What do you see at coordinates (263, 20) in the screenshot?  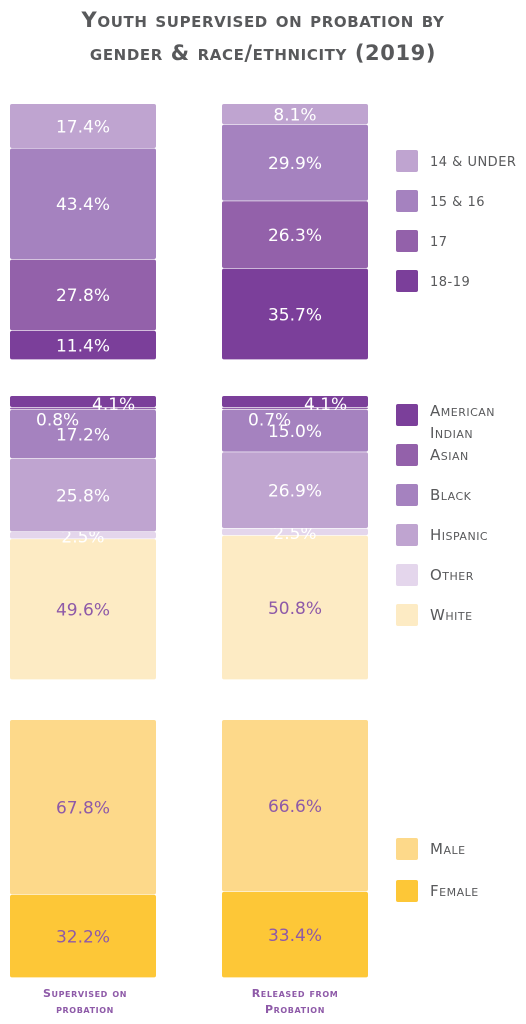 I see `chart-title-line-1: Youth supervised on probation by` at bounding box center [263, 20].